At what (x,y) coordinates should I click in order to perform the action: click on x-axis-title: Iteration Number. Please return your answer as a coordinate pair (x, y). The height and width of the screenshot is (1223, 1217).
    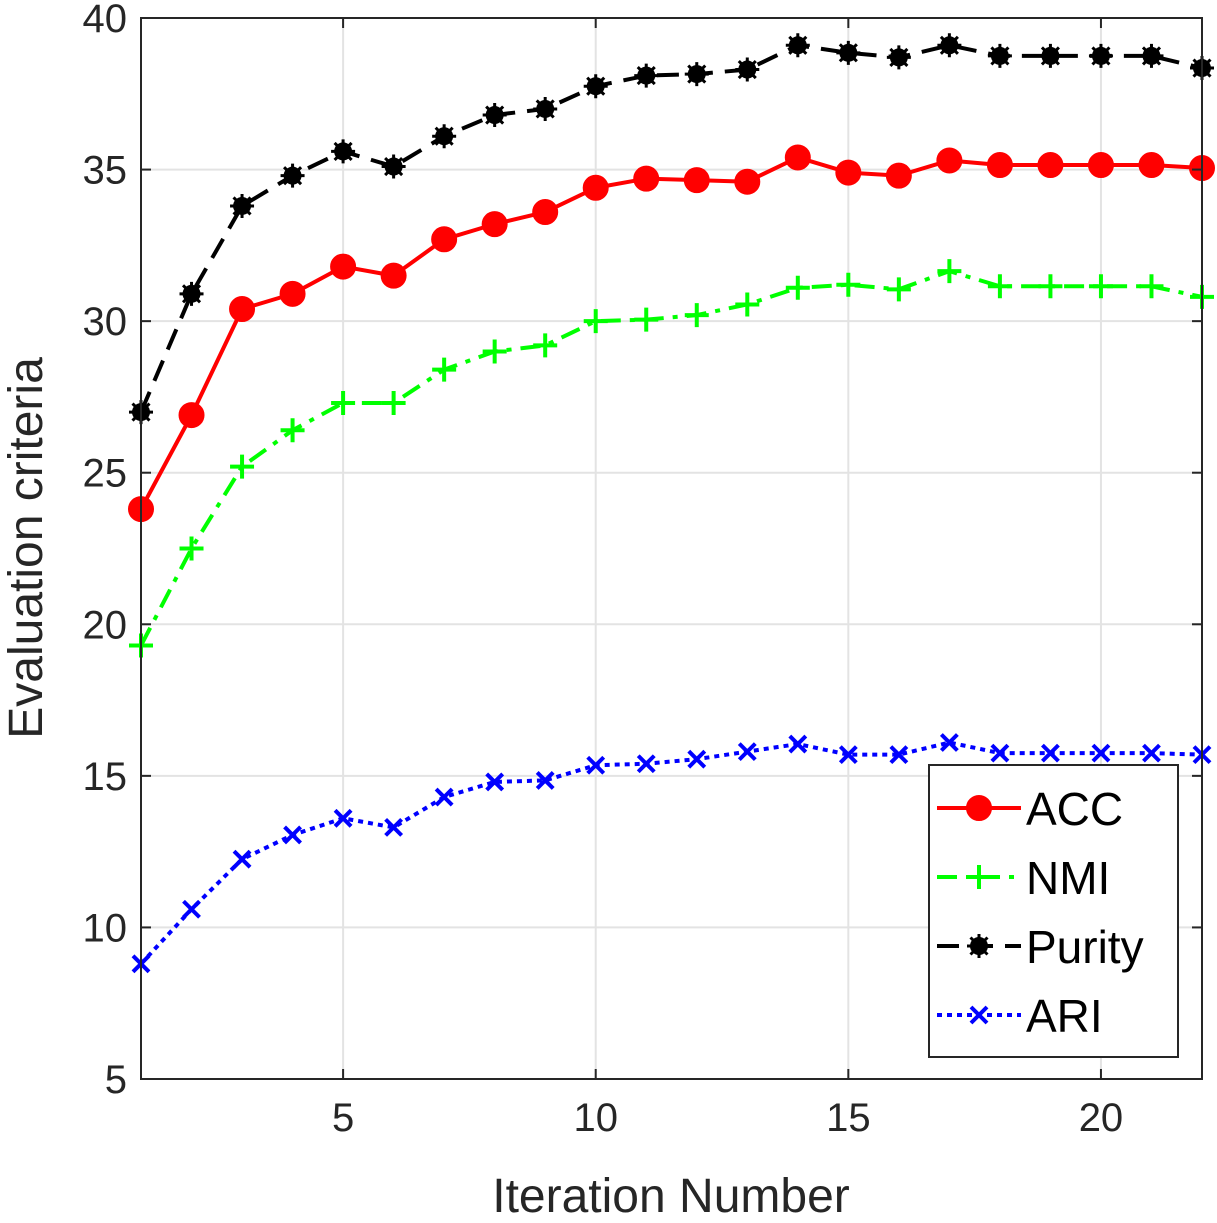
    Looking at the image, I should click on (671, 1196).